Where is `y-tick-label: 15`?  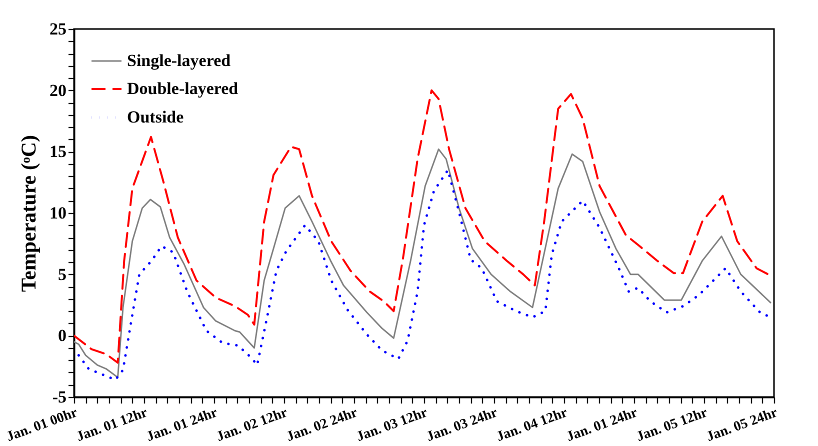 y-tick-label: 15 is located at coordinates (58, 152).